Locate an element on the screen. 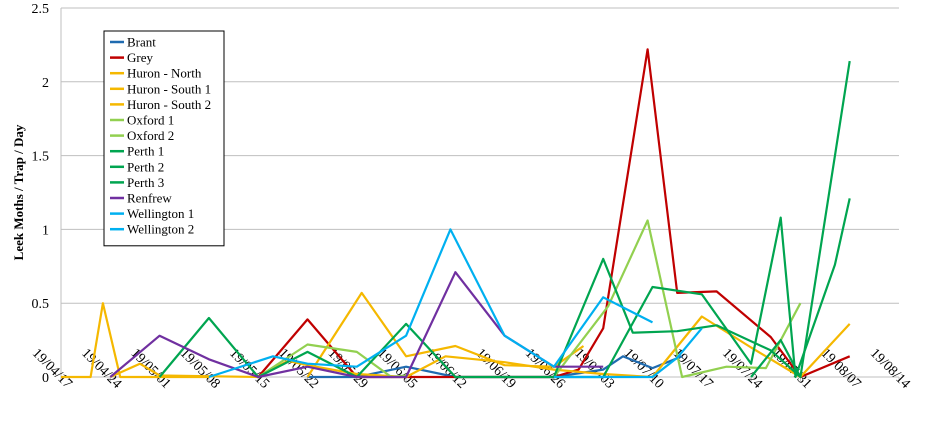 This screenshot has width=950, height=446. legend-label: Perth 3 is located at coordinates (145, 182).